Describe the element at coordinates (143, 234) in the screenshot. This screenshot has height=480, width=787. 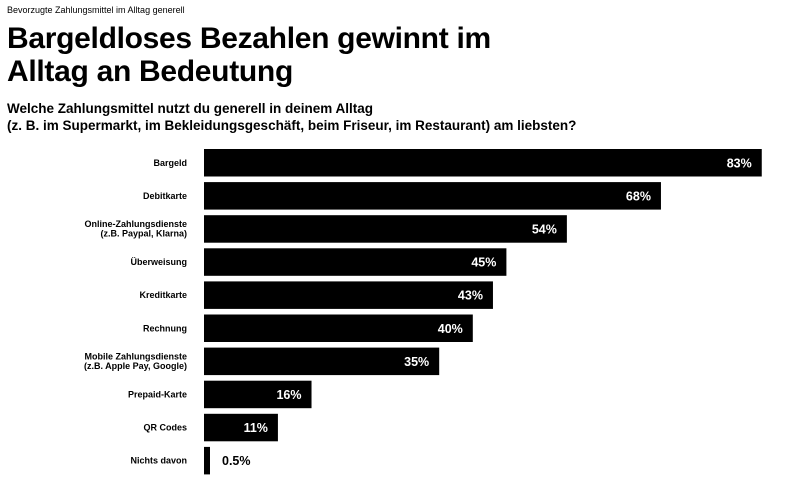
I see `category-label-2-line-1: (z.B. Paypal, Klarna)` at that location.